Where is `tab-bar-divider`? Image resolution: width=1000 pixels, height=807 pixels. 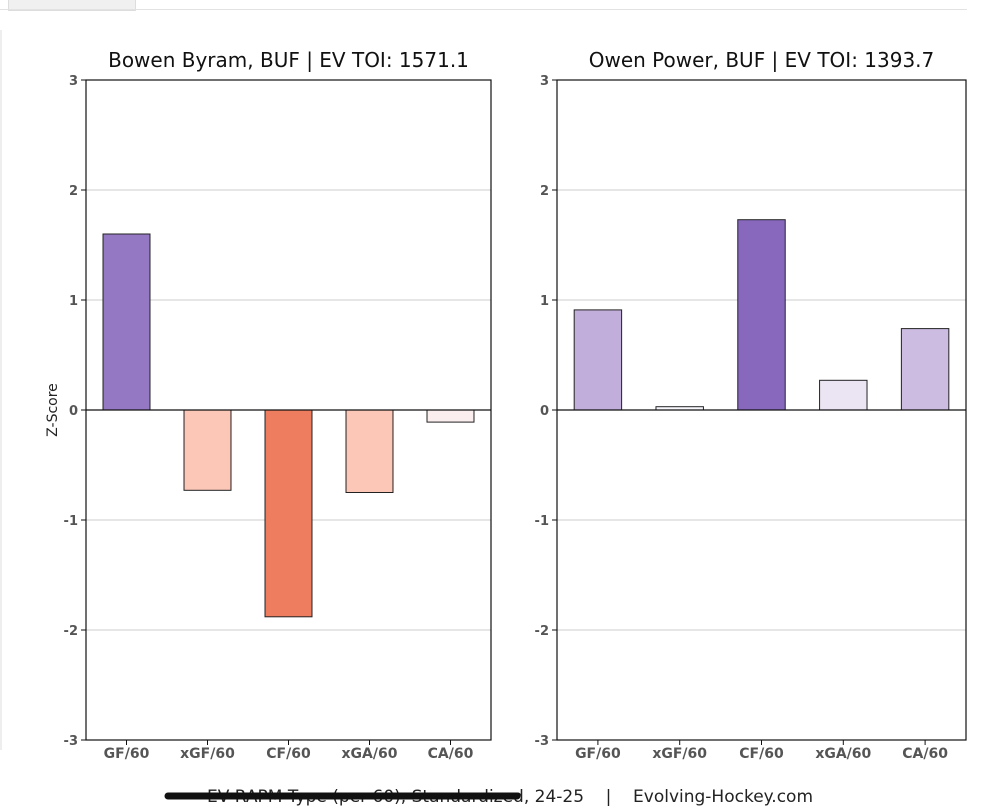 tab-bar-divider is located at coordinates (483, 9).